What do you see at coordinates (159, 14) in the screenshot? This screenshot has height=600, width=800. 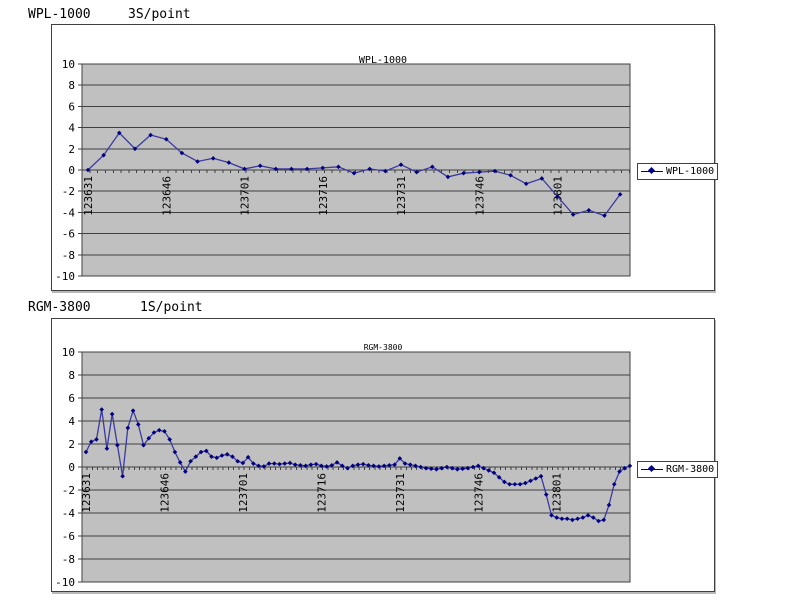 I see `wpl-rate-label: 3S/point` at bounding box center [159, 14].